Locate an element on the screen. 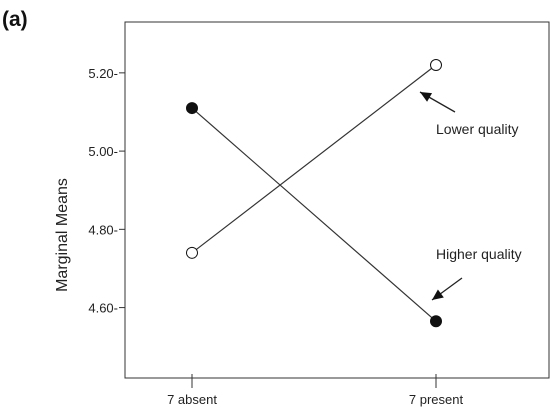  panel-label: (a) is located at coordinates (15, 19).